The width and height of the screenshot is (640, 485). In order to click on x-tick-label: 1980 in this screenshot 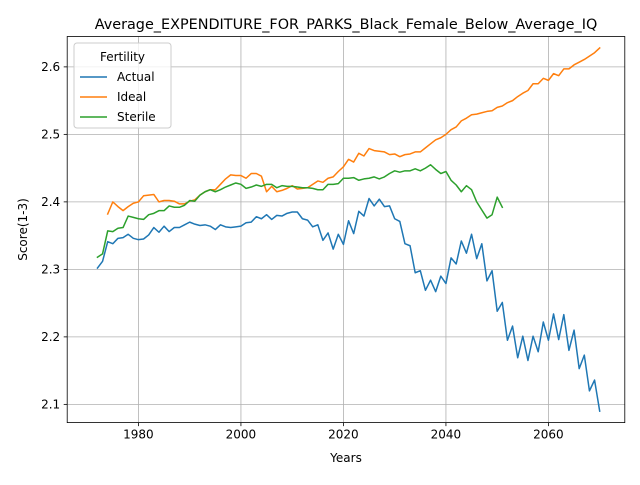, I will do `click(138, 435)`.